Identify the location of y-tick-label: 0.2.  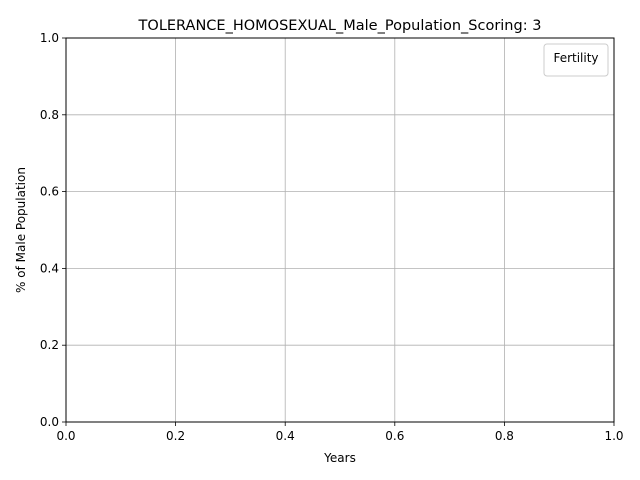
(49, 345).